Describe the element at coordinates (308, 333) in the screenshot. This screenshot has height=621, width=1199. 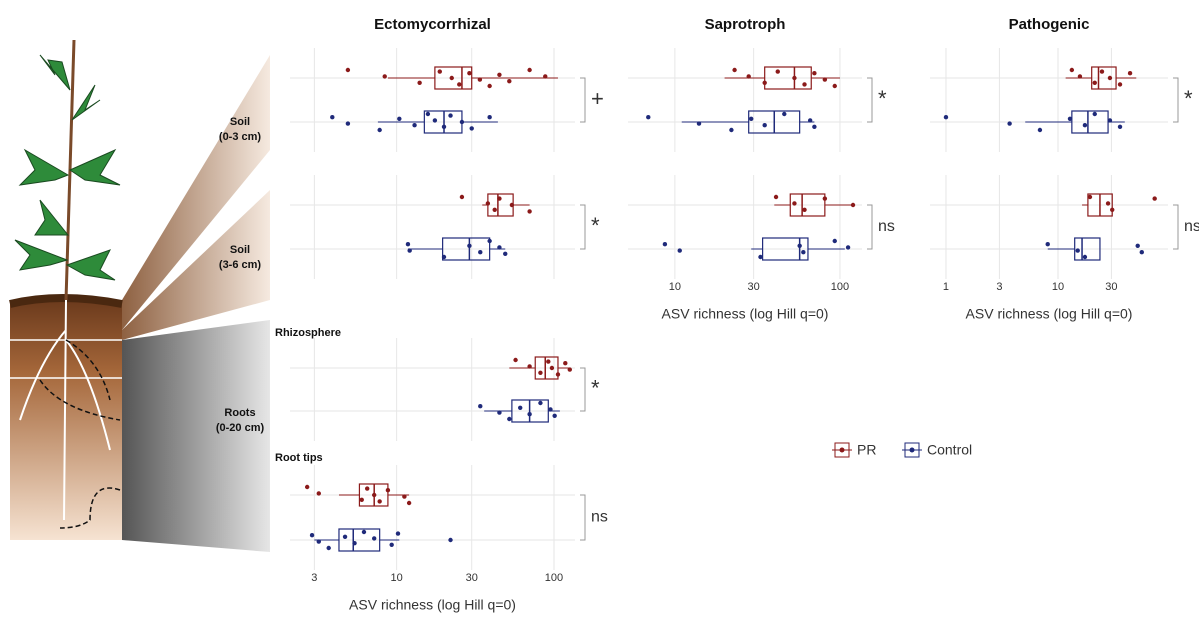
I see `panel-label: Rhizosphere` at that location.